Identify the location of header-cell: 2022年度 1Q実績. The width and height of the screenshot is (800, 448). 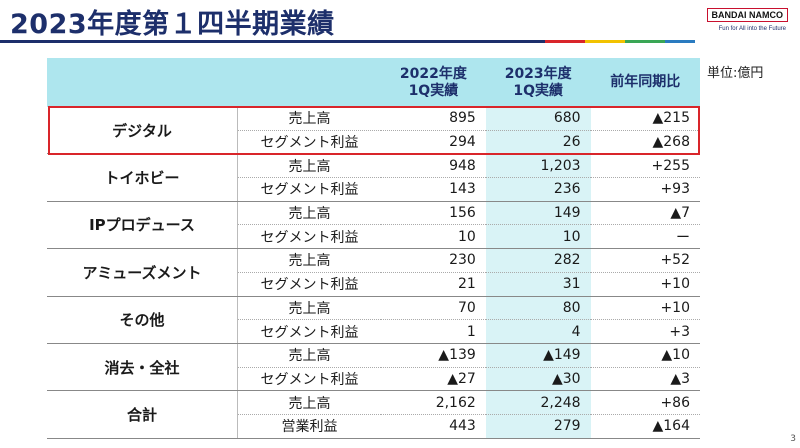
(433, 82).